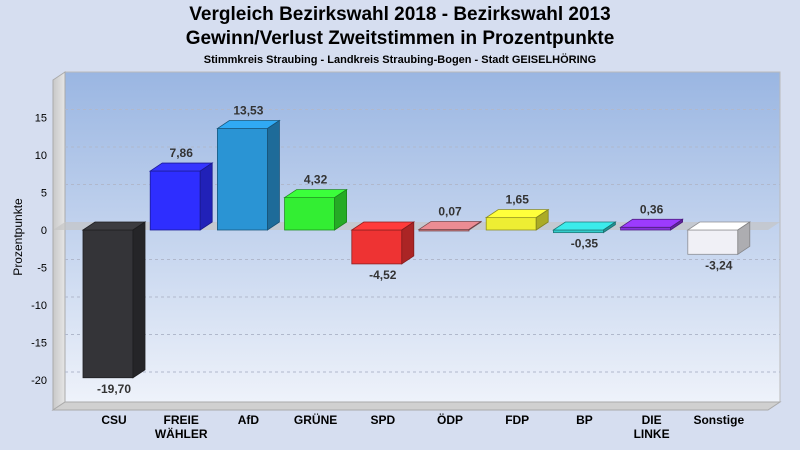 The width and height of the screenshot is (800, 450). I want to click on x-category-label: CSU, so click(113, 420).